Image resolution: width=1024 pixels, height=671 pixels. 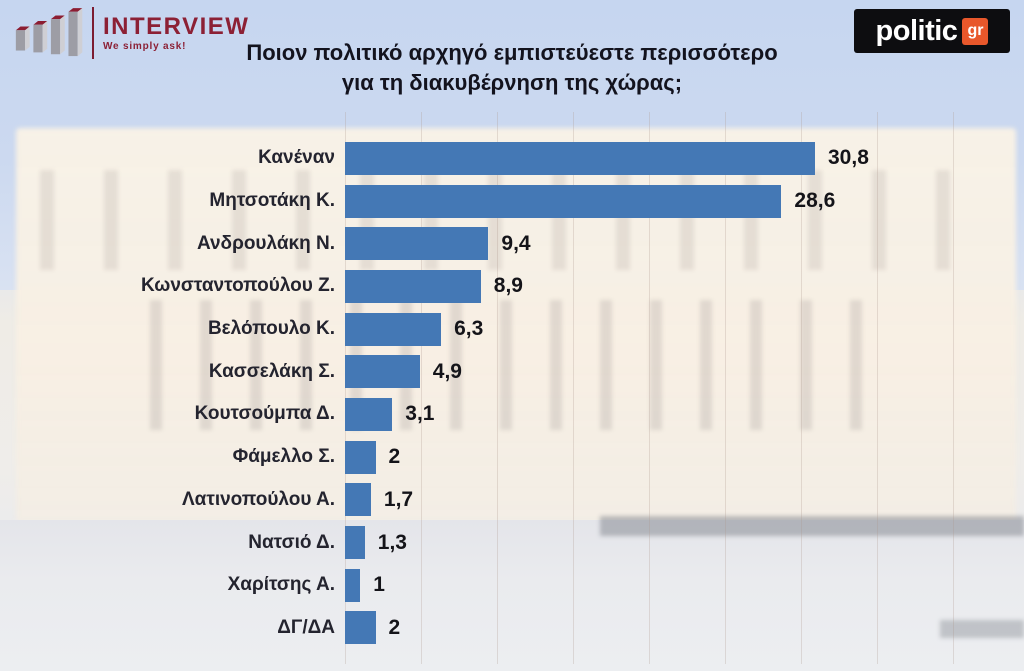 What do you see at coordinates (283, 457) in the screenshot?
I see `bar-category-label: Φάμελλο Σ.` at bounding box center [283, 457].